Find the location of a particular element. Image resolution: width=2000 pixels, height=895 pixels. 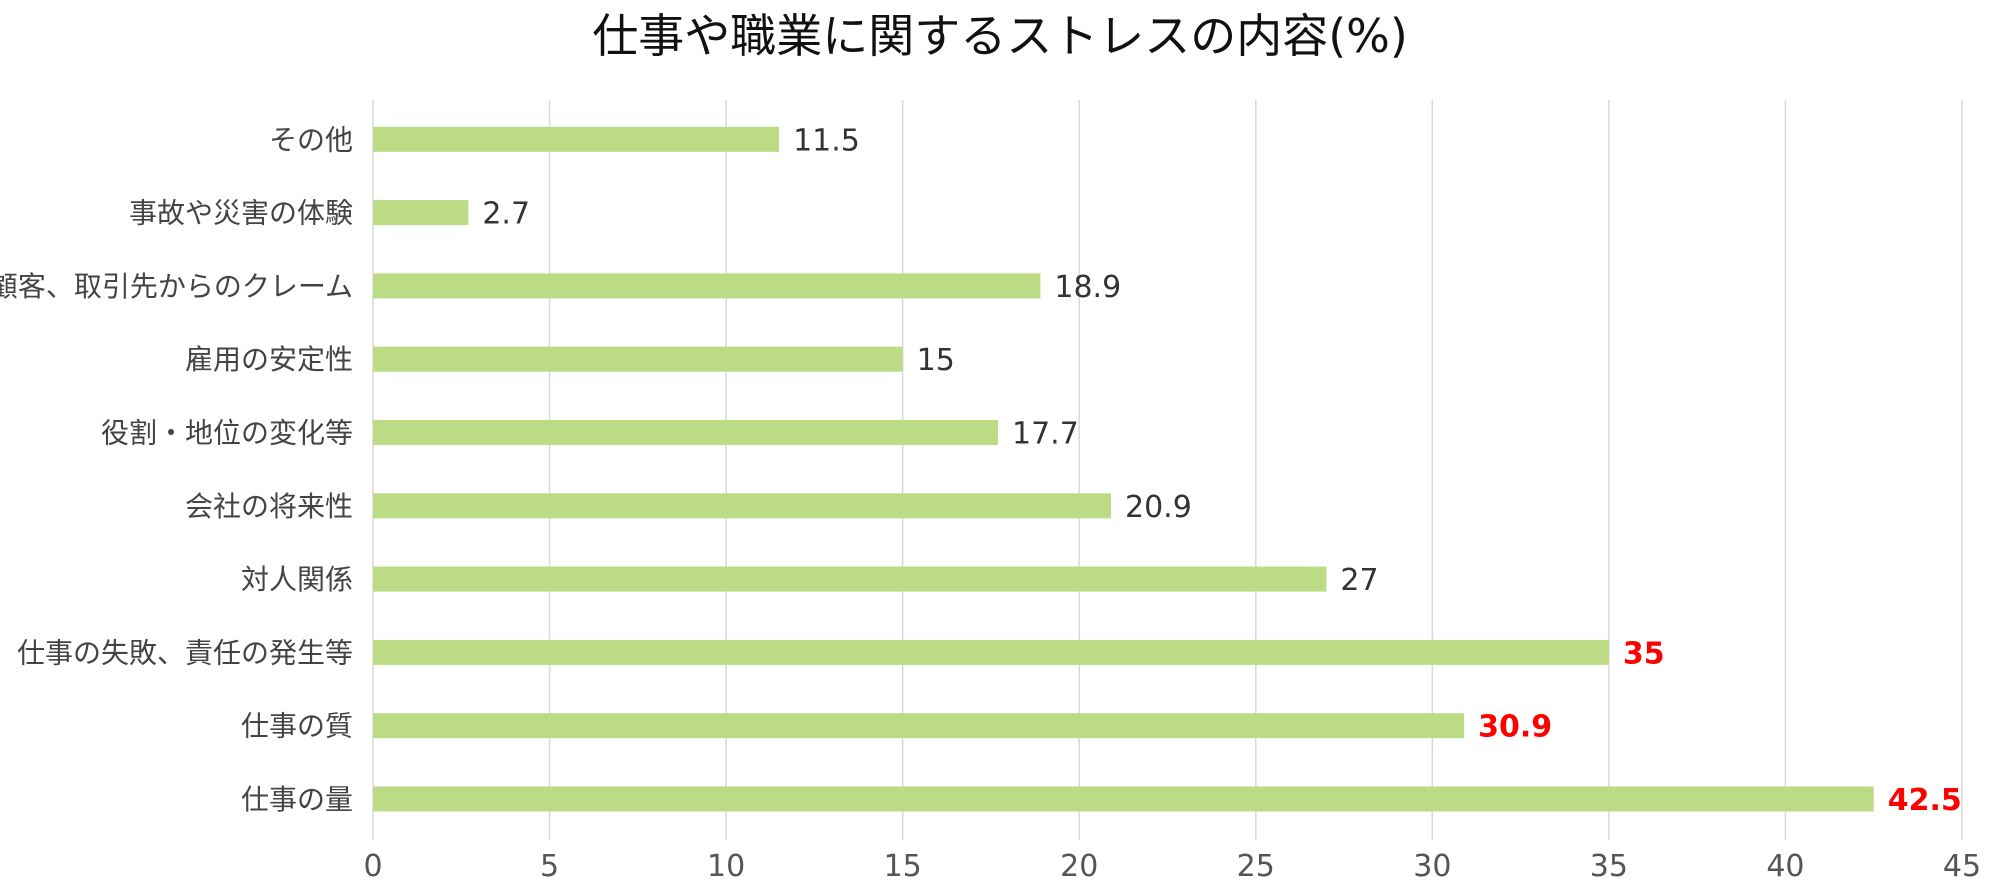

category-label: 雇用の安定性 is located at coordinates (269, 359).